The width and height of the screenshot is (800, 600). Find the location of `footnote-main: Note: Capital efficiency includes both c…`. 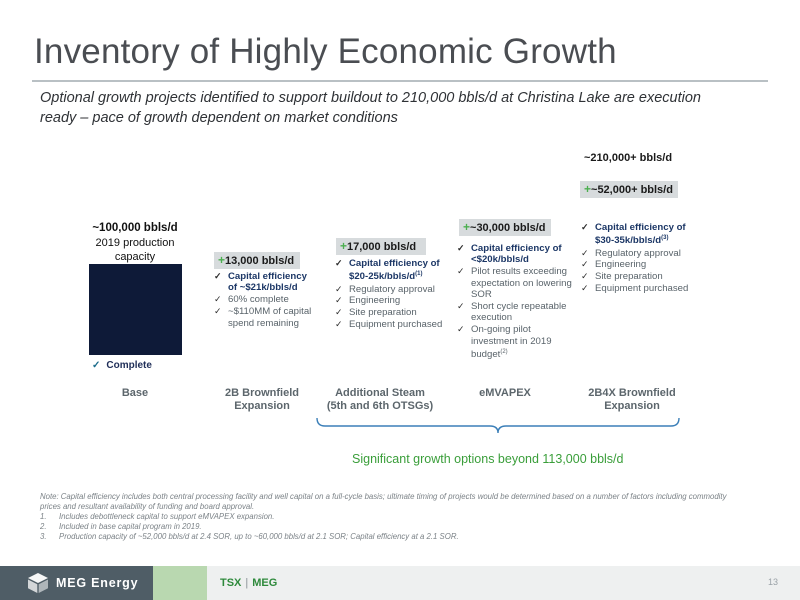

footnote-main: Note: Capital efficiency includes both c… is located at coordinates (383, 501).